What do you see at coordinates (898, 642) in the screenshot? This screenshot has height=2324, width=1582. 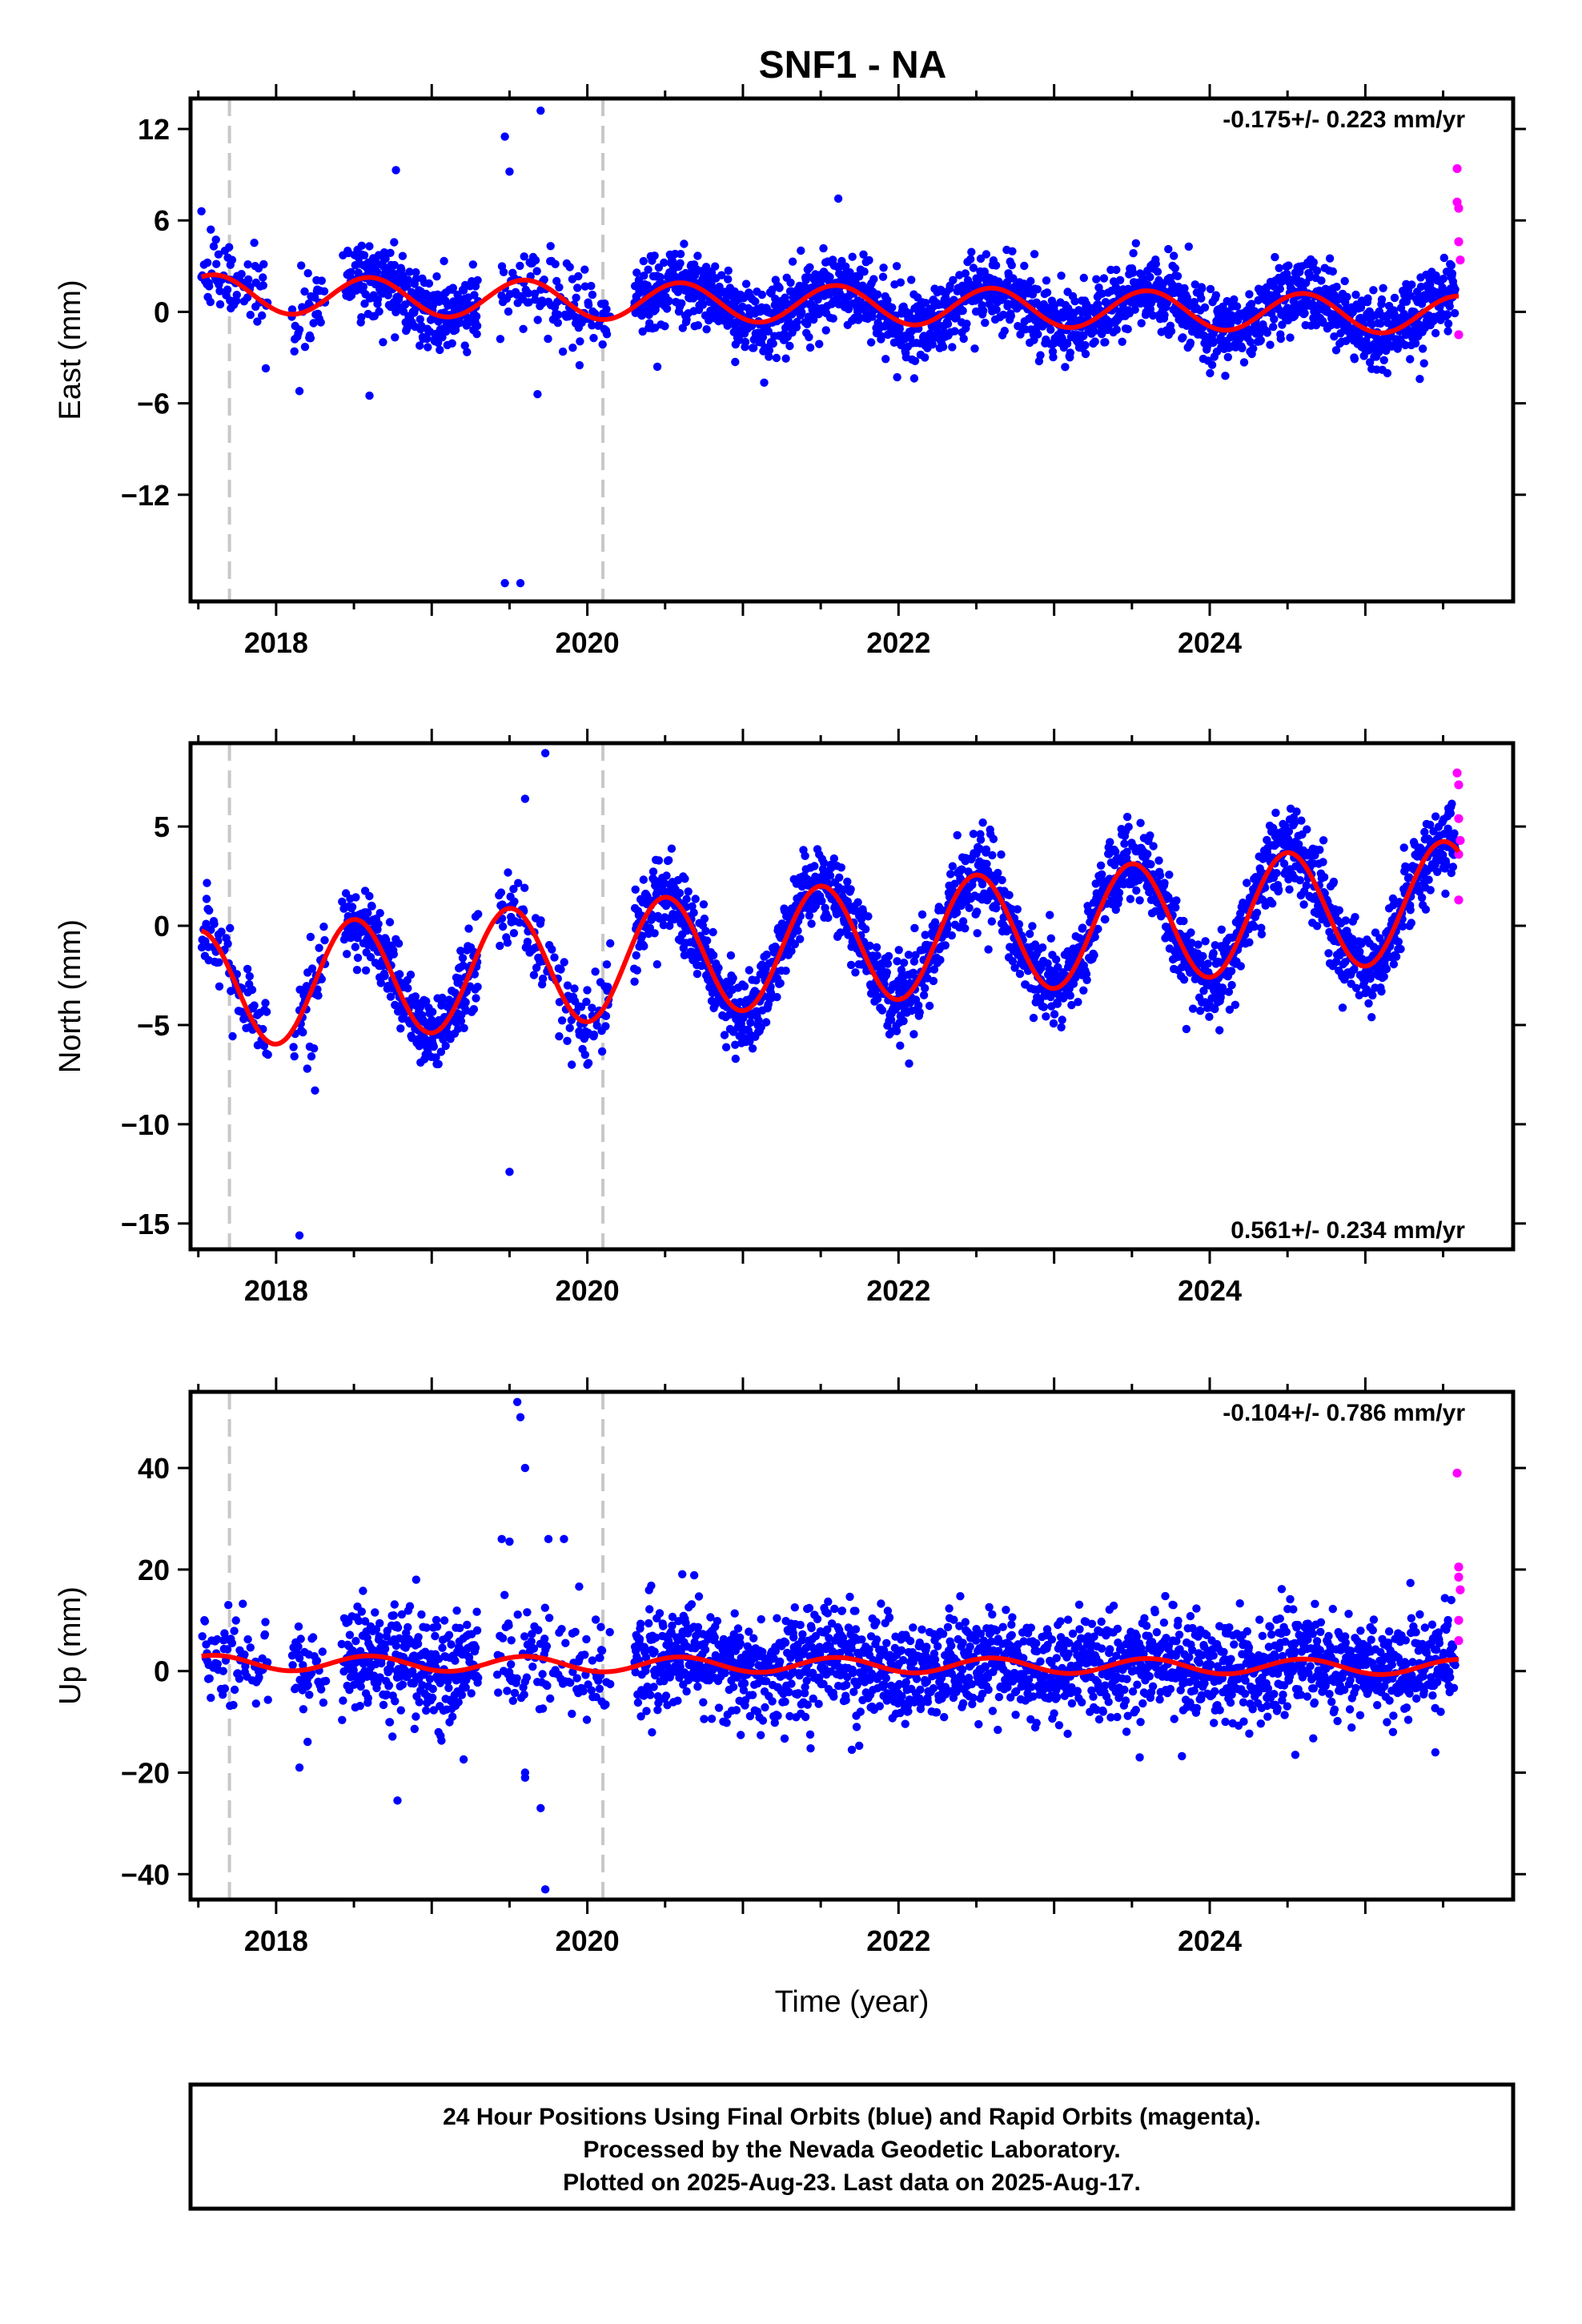 I see `x-tick-label: 2022` at bounding box center [898, 642].